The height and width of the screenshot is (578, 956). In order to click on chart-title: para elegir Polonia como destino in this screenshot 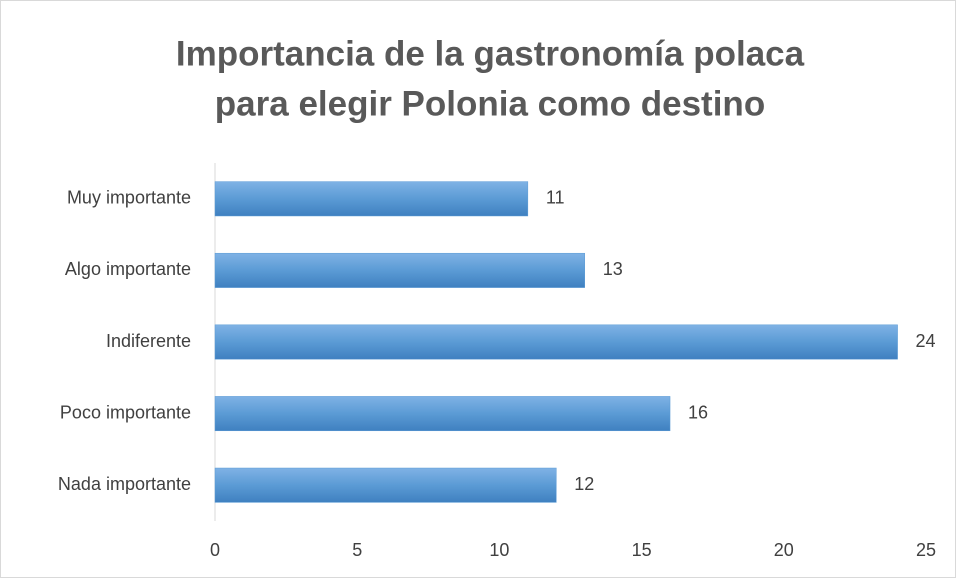, I will do `click(490, 103)`.